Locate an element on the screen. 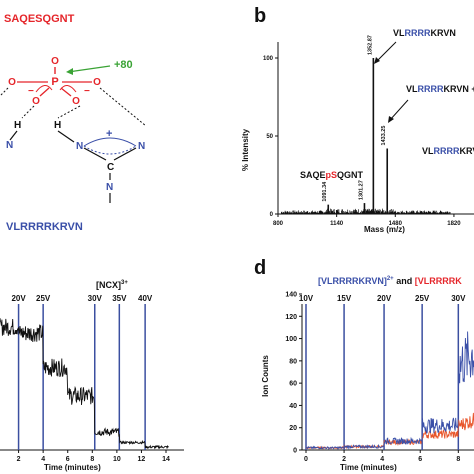 The image size is (474, 474). c-xtick-label: 6 is located at coordinates (68, 459).